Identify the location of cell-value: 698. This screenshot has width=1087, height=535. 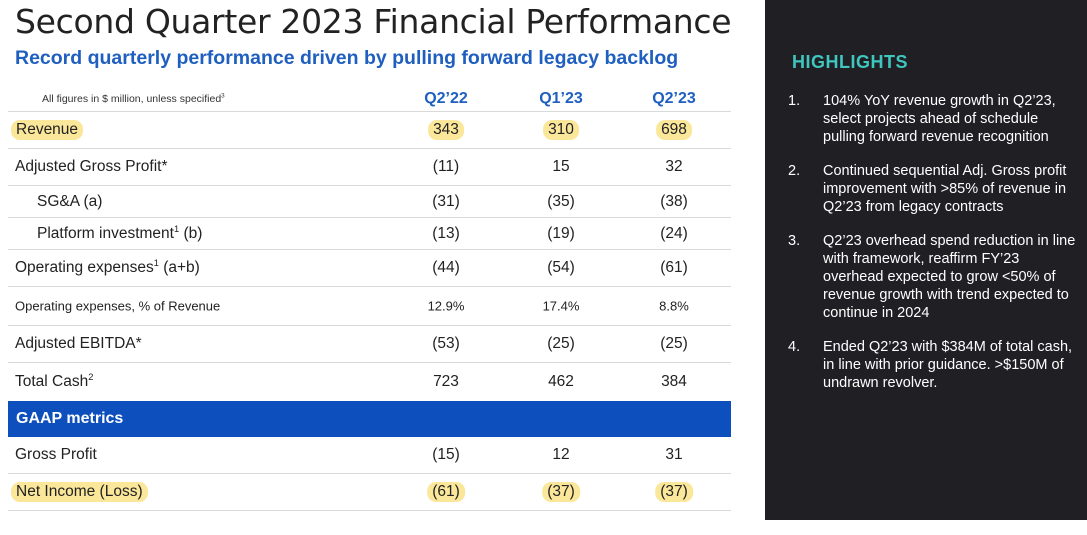
(674, 130).